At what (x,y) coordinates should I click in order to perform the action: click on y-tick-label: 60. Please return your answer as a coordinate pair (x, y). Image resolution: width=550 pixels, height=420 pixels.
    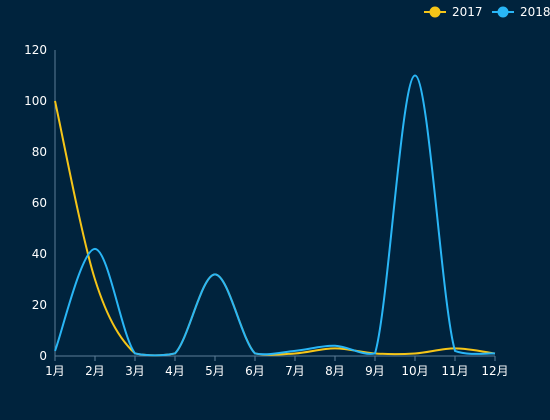
    Looking at the image, I should click on (39, 203).